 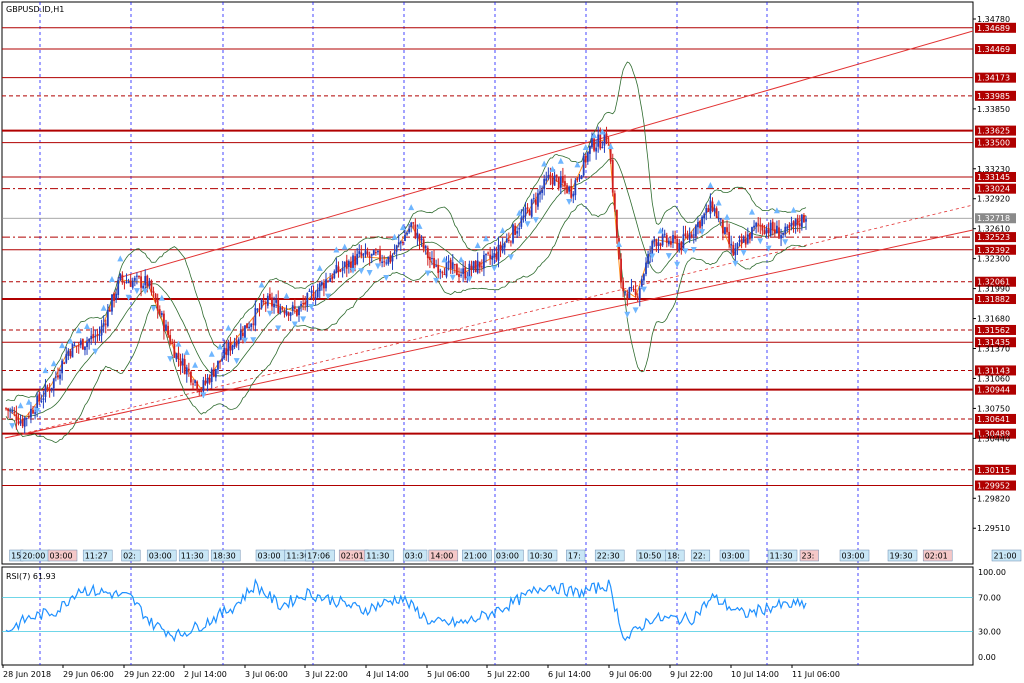 I want to click on session-label: 10:30, so click(x=541, y=556).